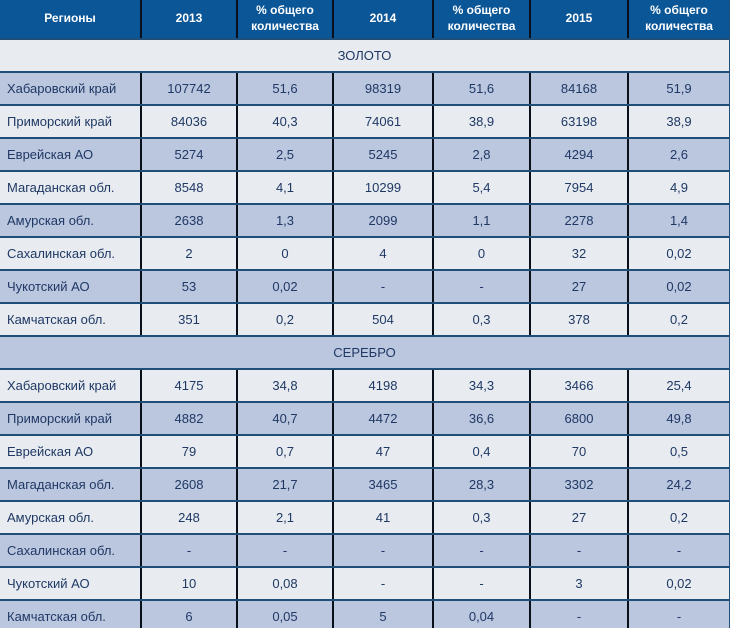  I want to click on value-cell: 3465, so click(382, 484).